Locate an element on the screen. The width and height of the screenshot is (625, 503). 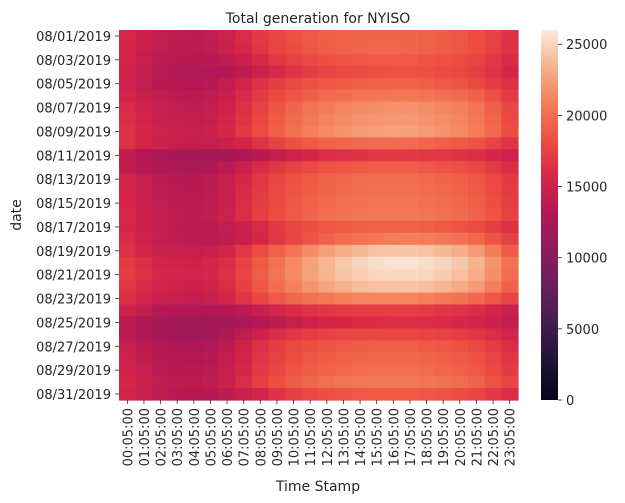
y-tick-label: 08/09/2019 is located at coordinates (73, 132).